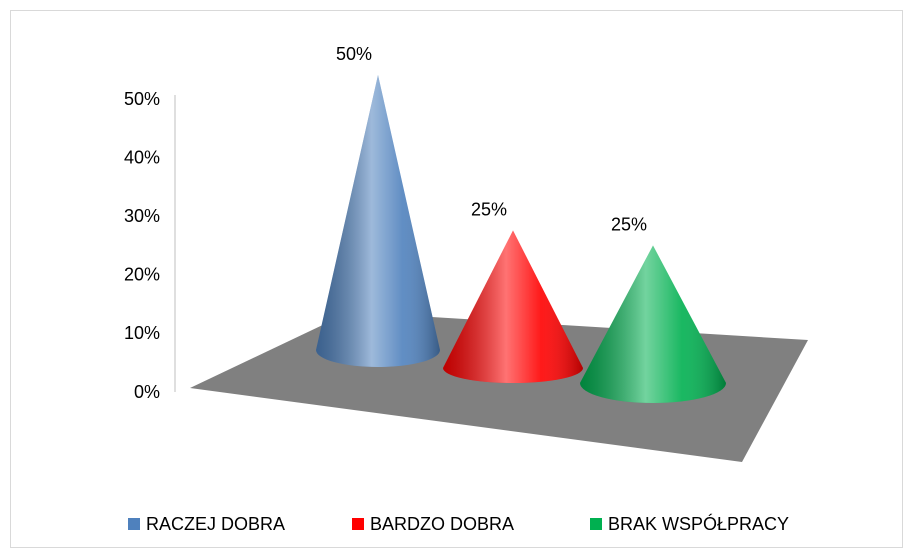  Describe the element at coordinates (698, 523) in the screenshot. I see `legend-label: BRAK WSPÓŁPRACY` at that location.